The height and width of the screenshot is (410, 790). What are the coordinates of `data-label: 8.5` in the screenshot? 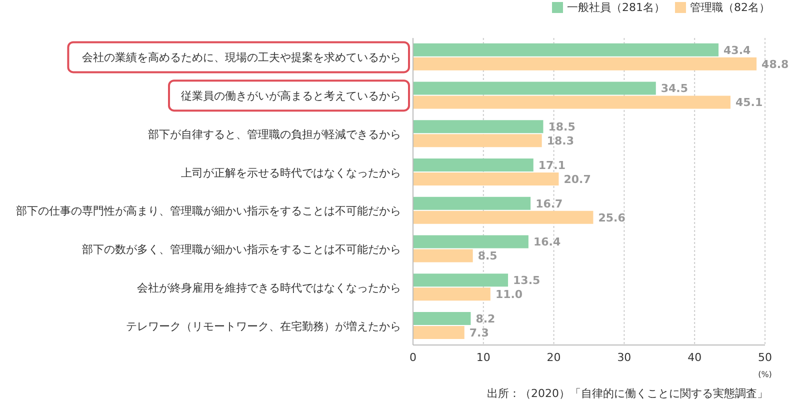 It's located at (488, 256).